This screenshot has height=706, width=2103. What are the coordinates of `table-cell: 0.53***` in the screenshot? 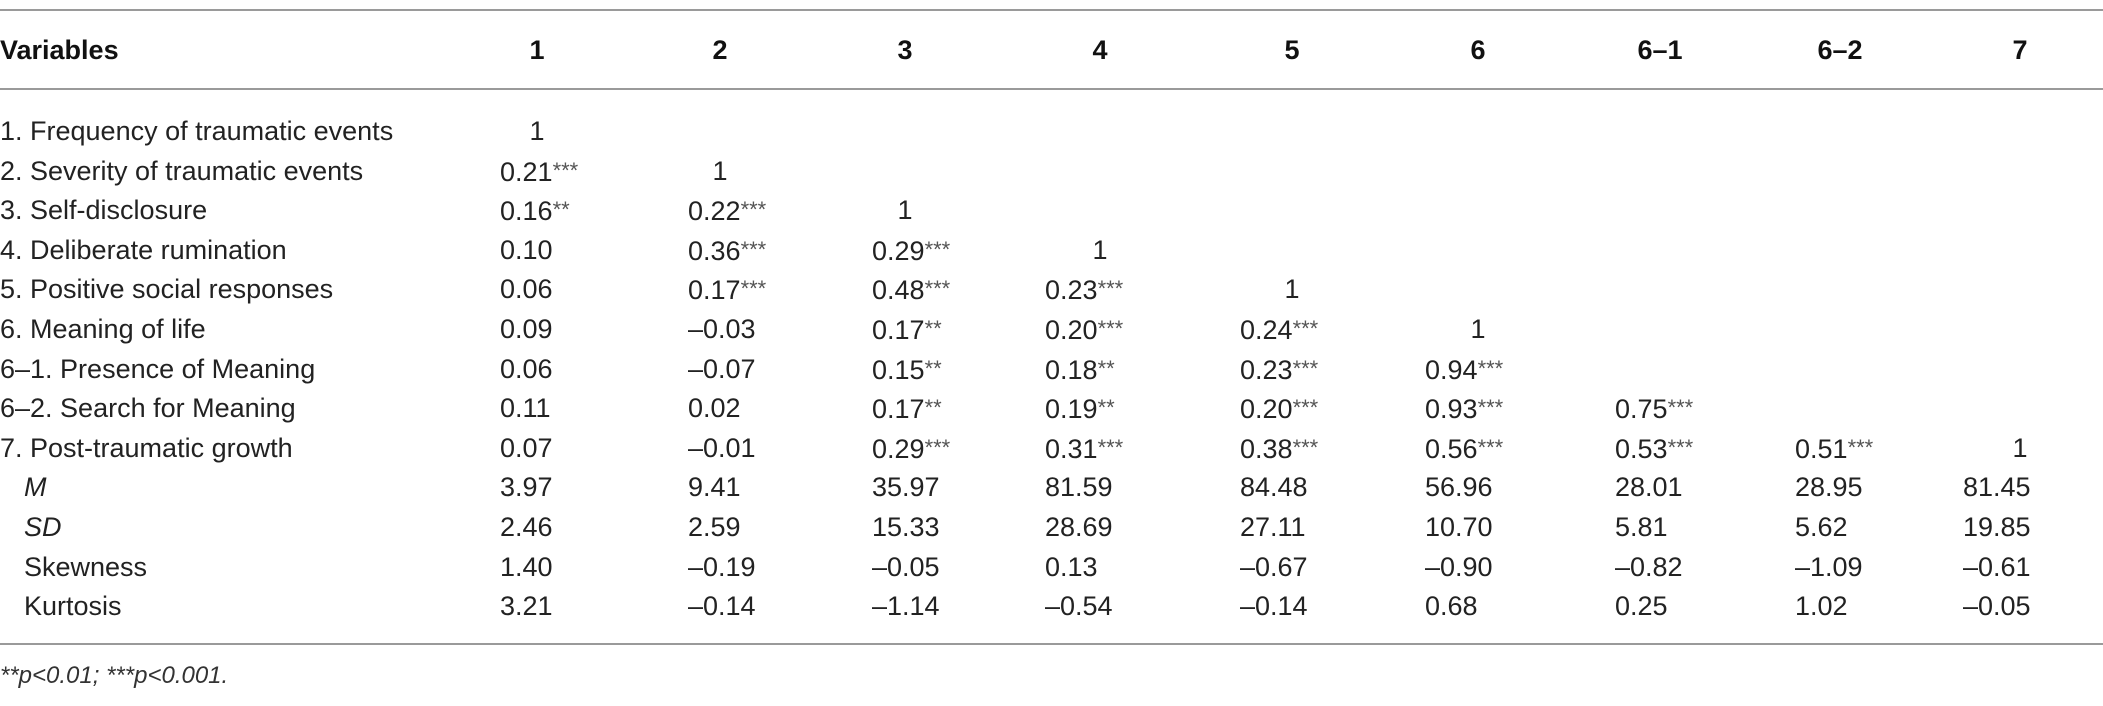 It's located at (1654, 448).